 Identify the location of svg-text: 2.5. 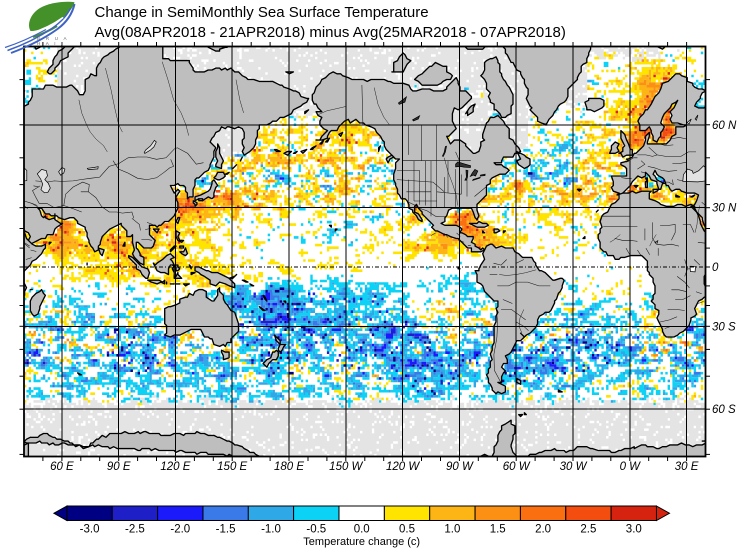
(588, 530).